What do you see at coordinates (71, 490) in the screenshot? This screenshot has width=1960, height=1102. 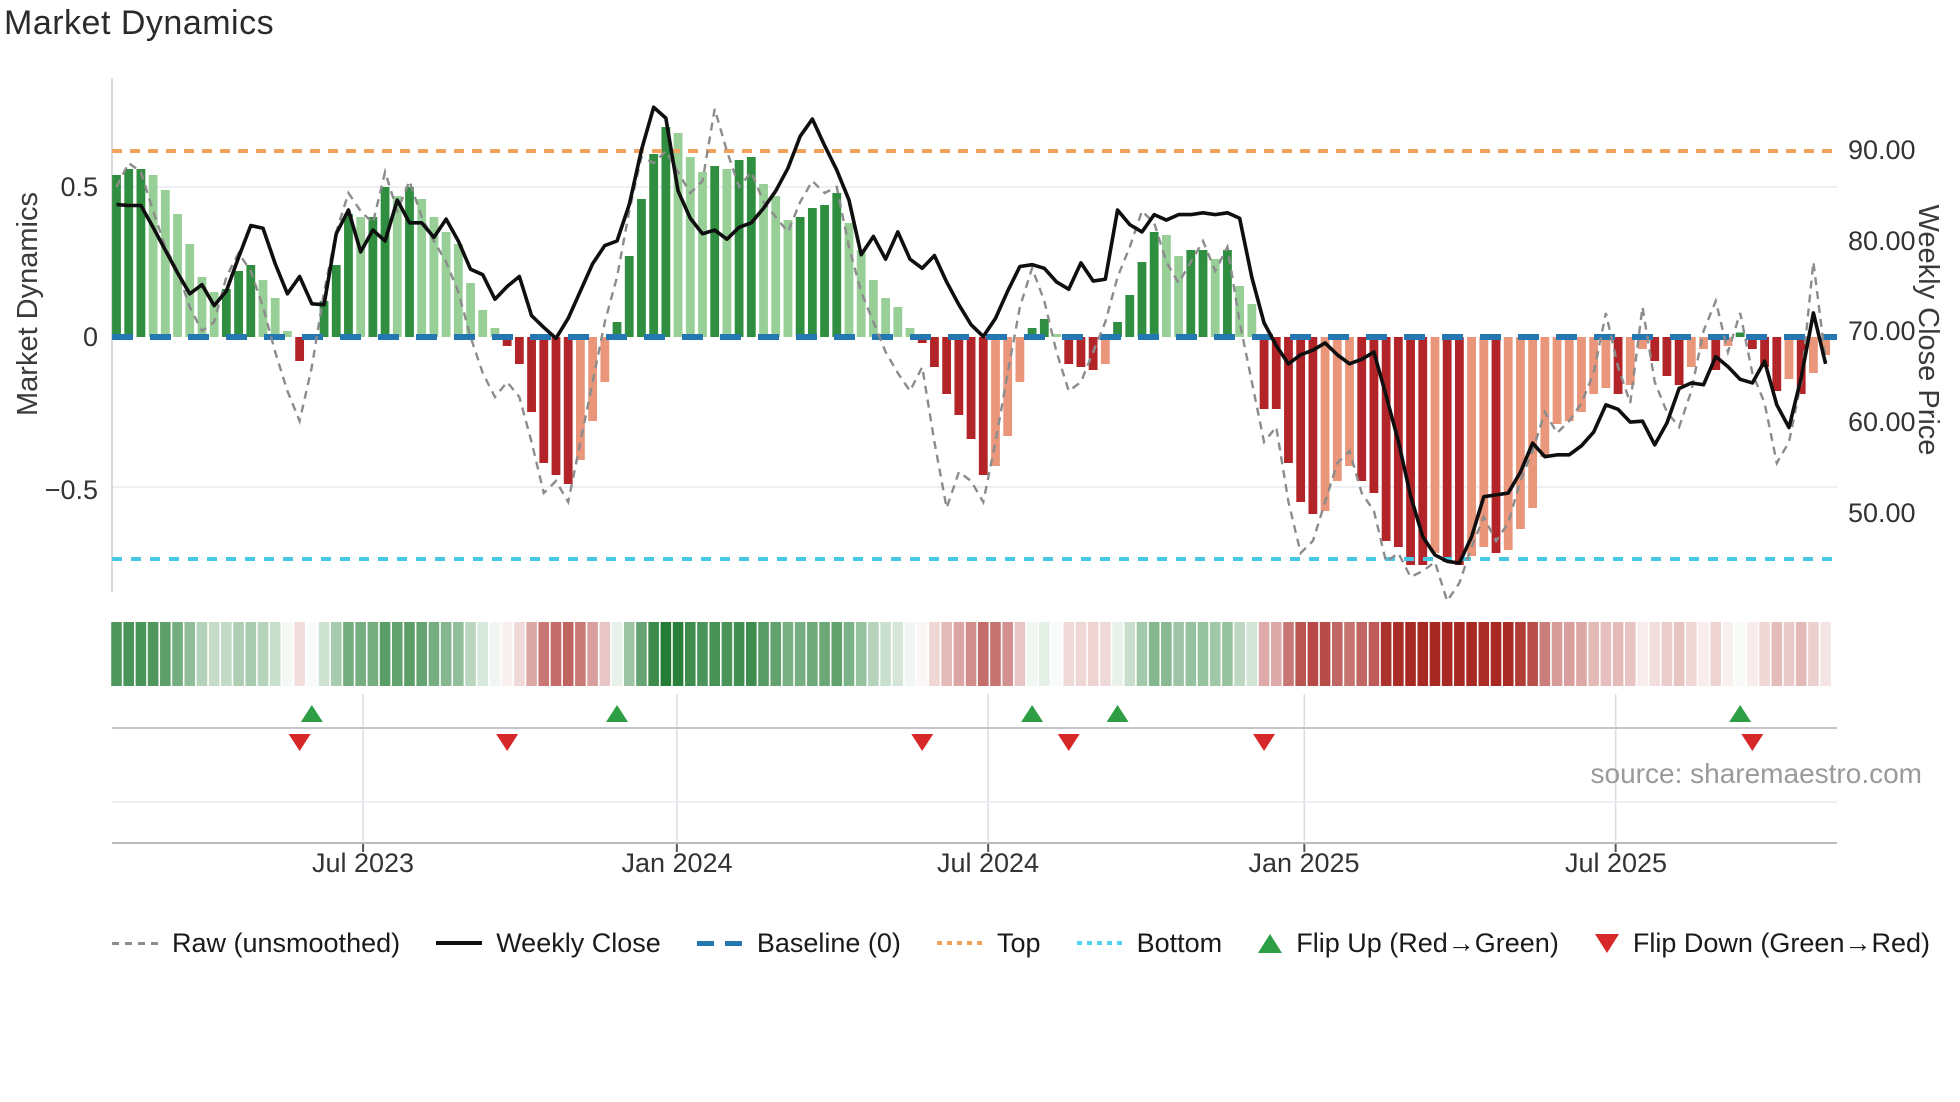 I see `left-tick-neg05: −0.5` at bounding box center [71, 490].